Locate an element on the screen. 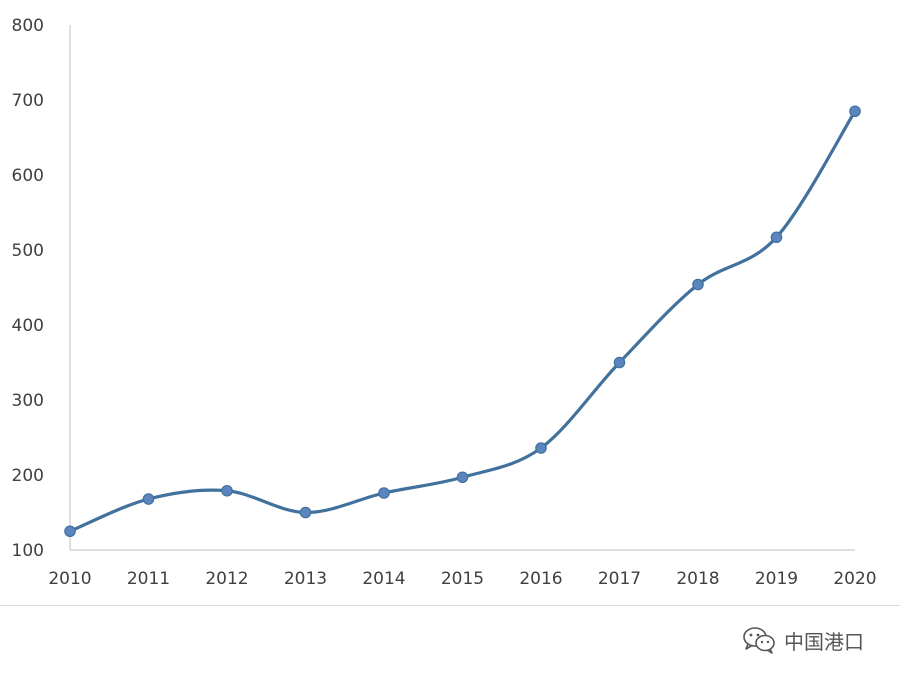 The width and height of the screenshot is (900, 680). x-tick-label: 2019 is located at coordinates (776, 579).